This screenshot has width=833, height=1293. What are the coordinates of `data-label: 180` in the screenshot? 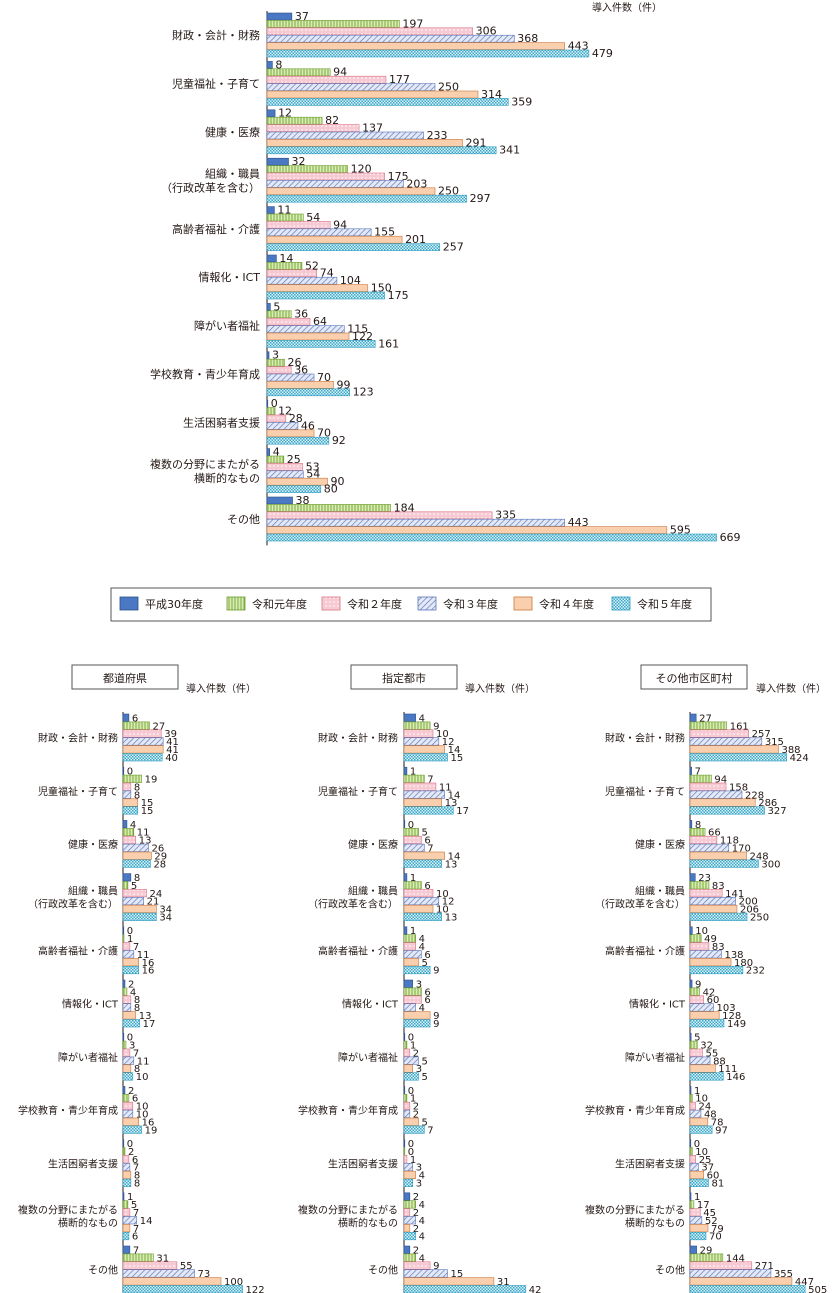 It's located at (743, 963).